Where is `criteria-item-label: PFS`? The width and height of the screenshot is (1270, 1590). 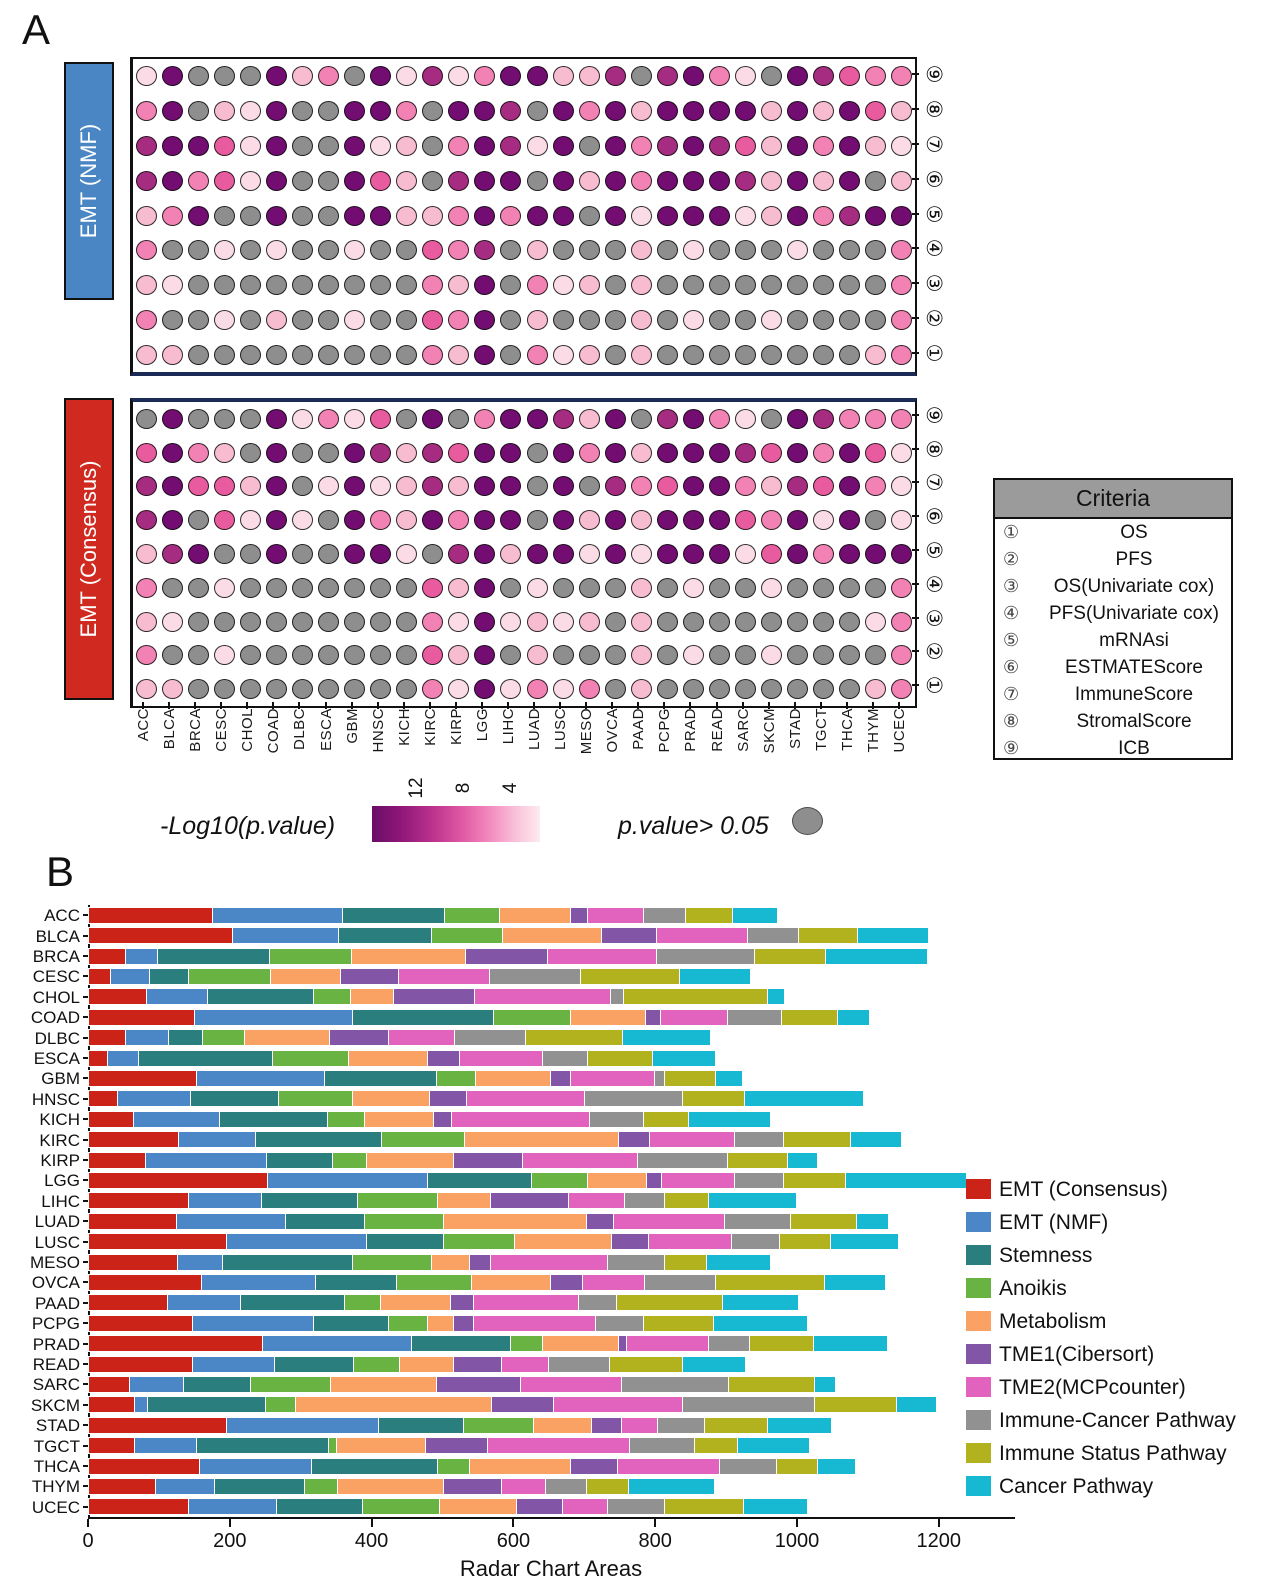 criteria-item-label: PFS is located at coordinates (1134, 559).